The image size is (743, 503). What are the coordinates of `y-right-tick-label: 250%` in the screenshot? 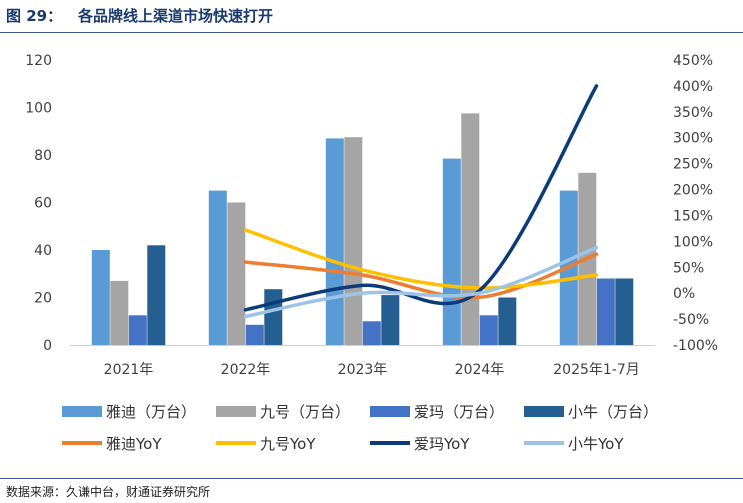 It's located at (693, 165).